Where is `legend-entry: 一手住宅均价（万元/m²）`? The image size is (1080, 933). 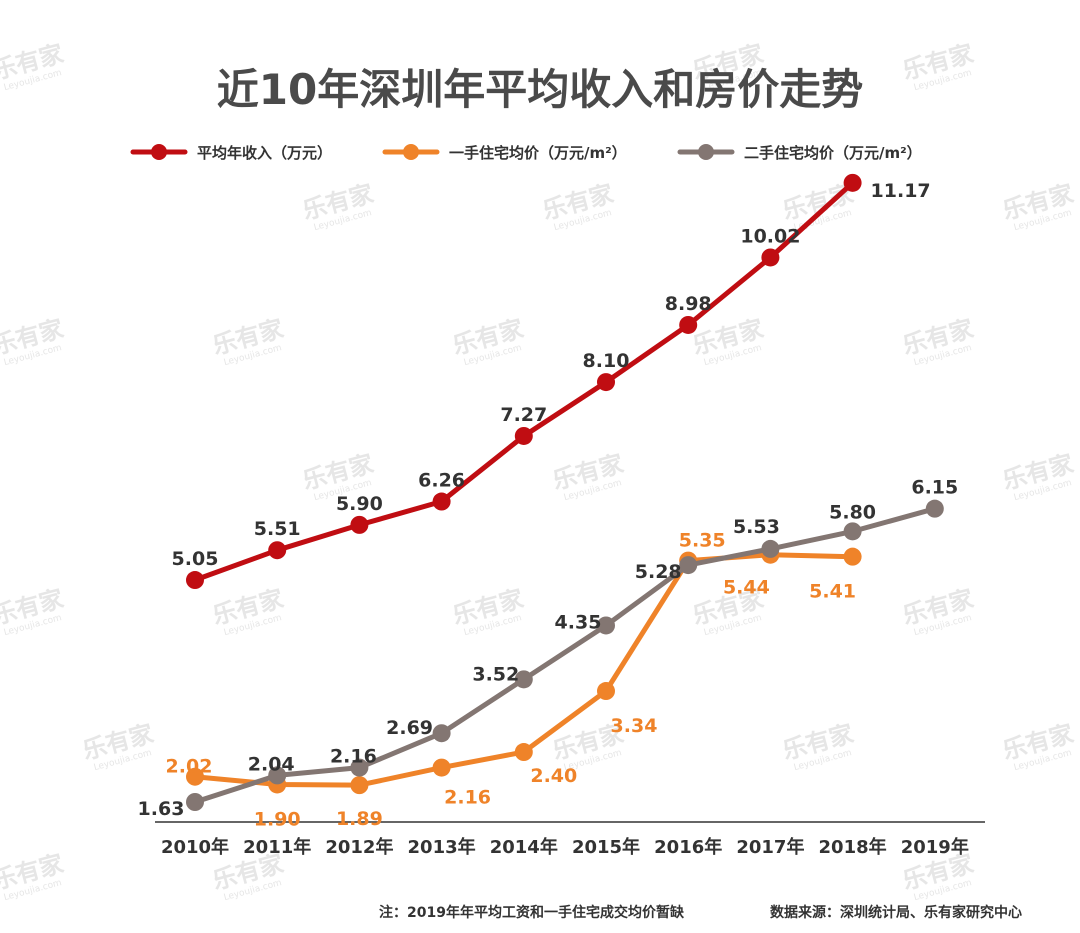
legend-entry: 一手住宅均价（万元/m²） is located at coordinates (538, 153).